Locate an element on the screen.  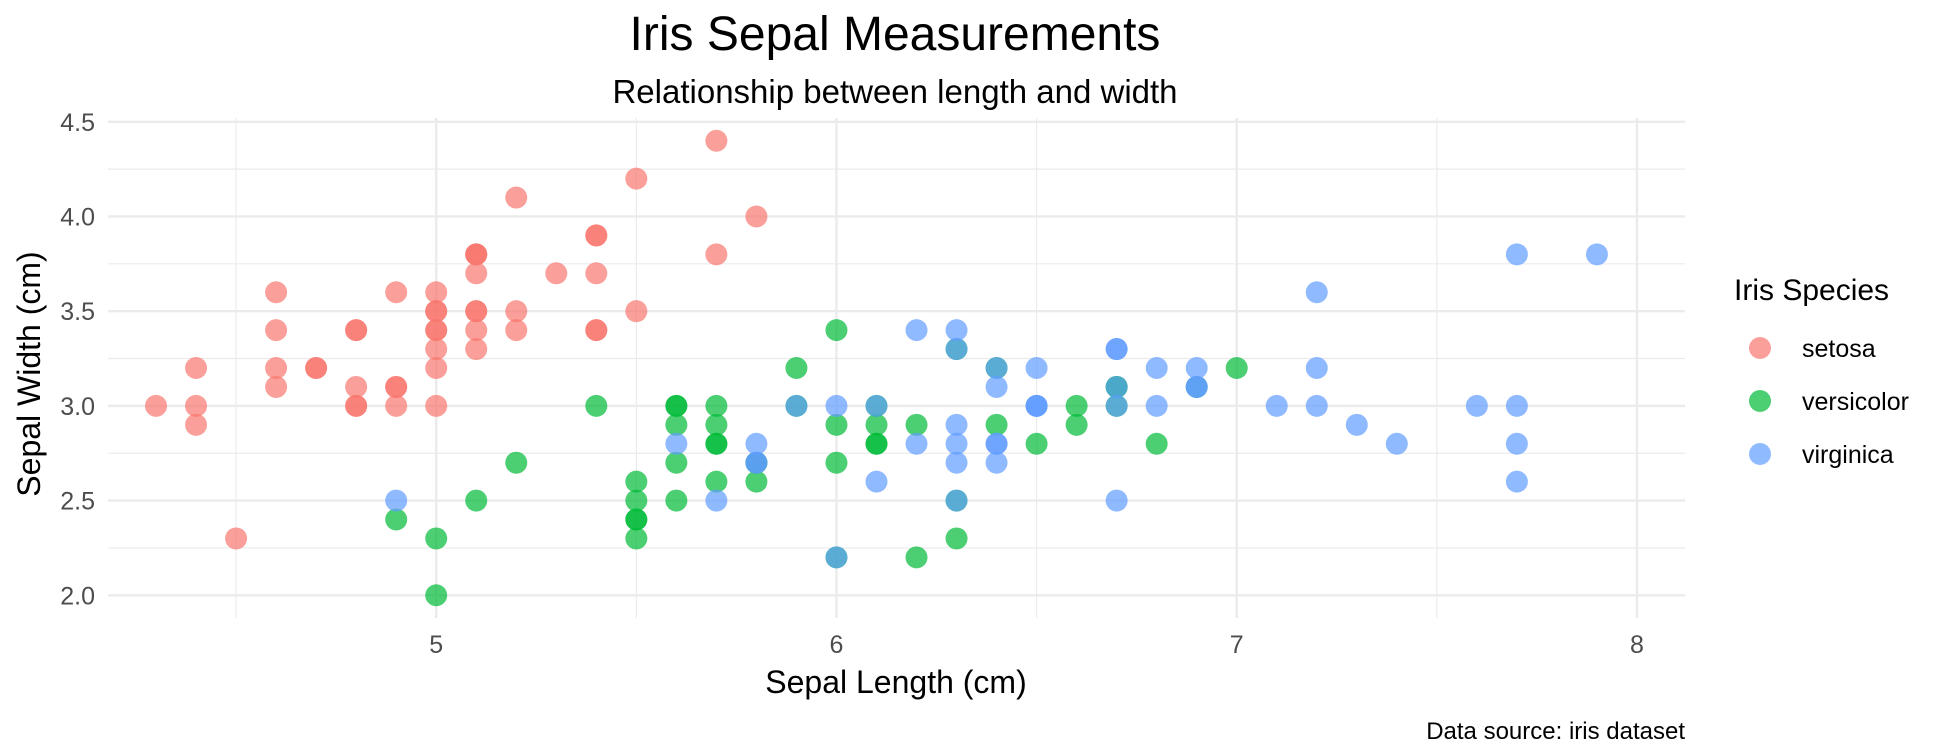
y-tick-label: 2.0 is located at coordinates (77, 596).